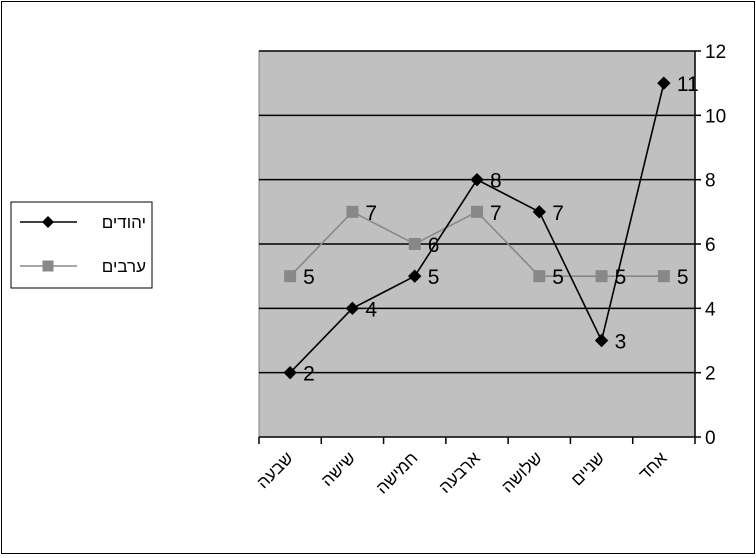 The width and height of the screenshot is (756, 558). I want to click on x-tick-label: אחד, so click(653, 466).